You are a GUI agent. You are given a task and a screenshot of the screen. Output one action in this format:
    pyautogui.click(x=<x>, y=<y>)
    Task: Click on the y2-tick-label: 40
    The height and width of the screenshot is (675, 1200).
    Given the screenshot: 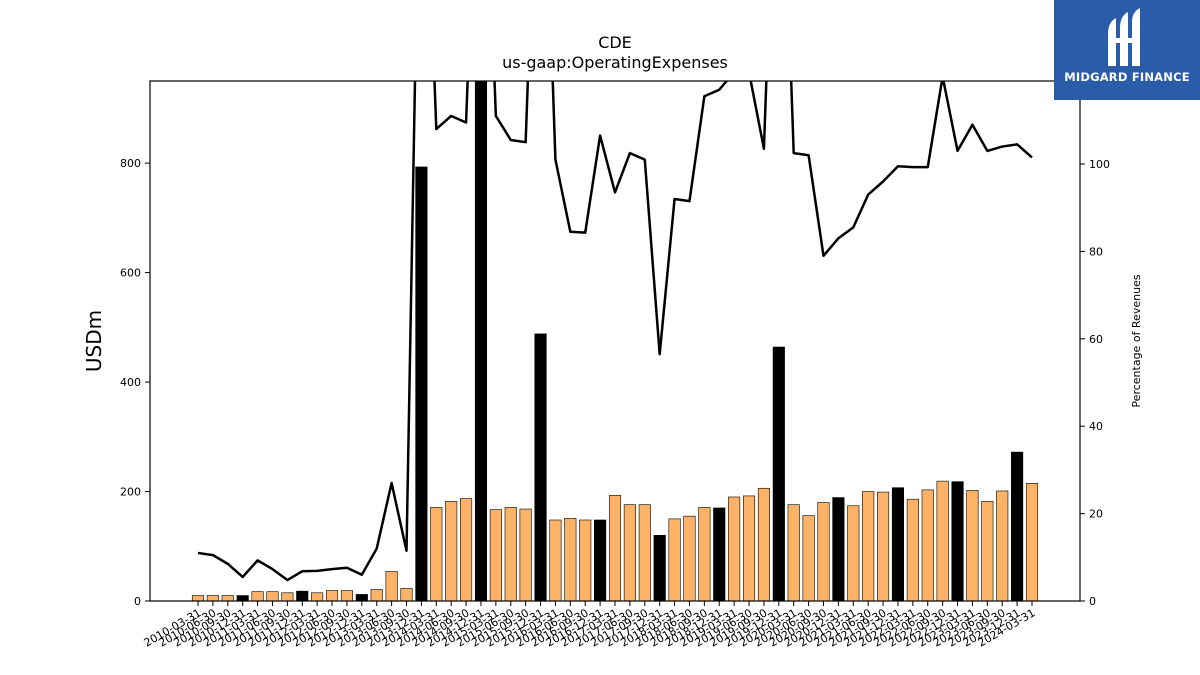 What is the action you would take?
    pyautogui.click(x=1096, y=426)
    